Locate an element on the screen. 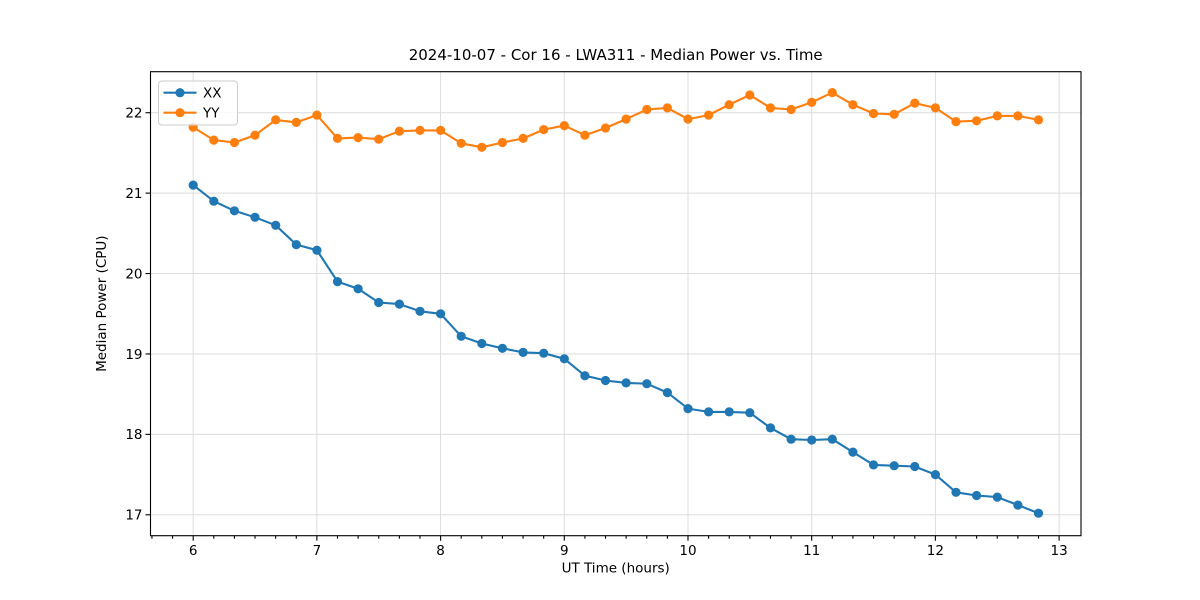 Image resolution: width=1200 pixels, height=600 pixels. y-tick-label: 17 is located at coordinates (133, 516).